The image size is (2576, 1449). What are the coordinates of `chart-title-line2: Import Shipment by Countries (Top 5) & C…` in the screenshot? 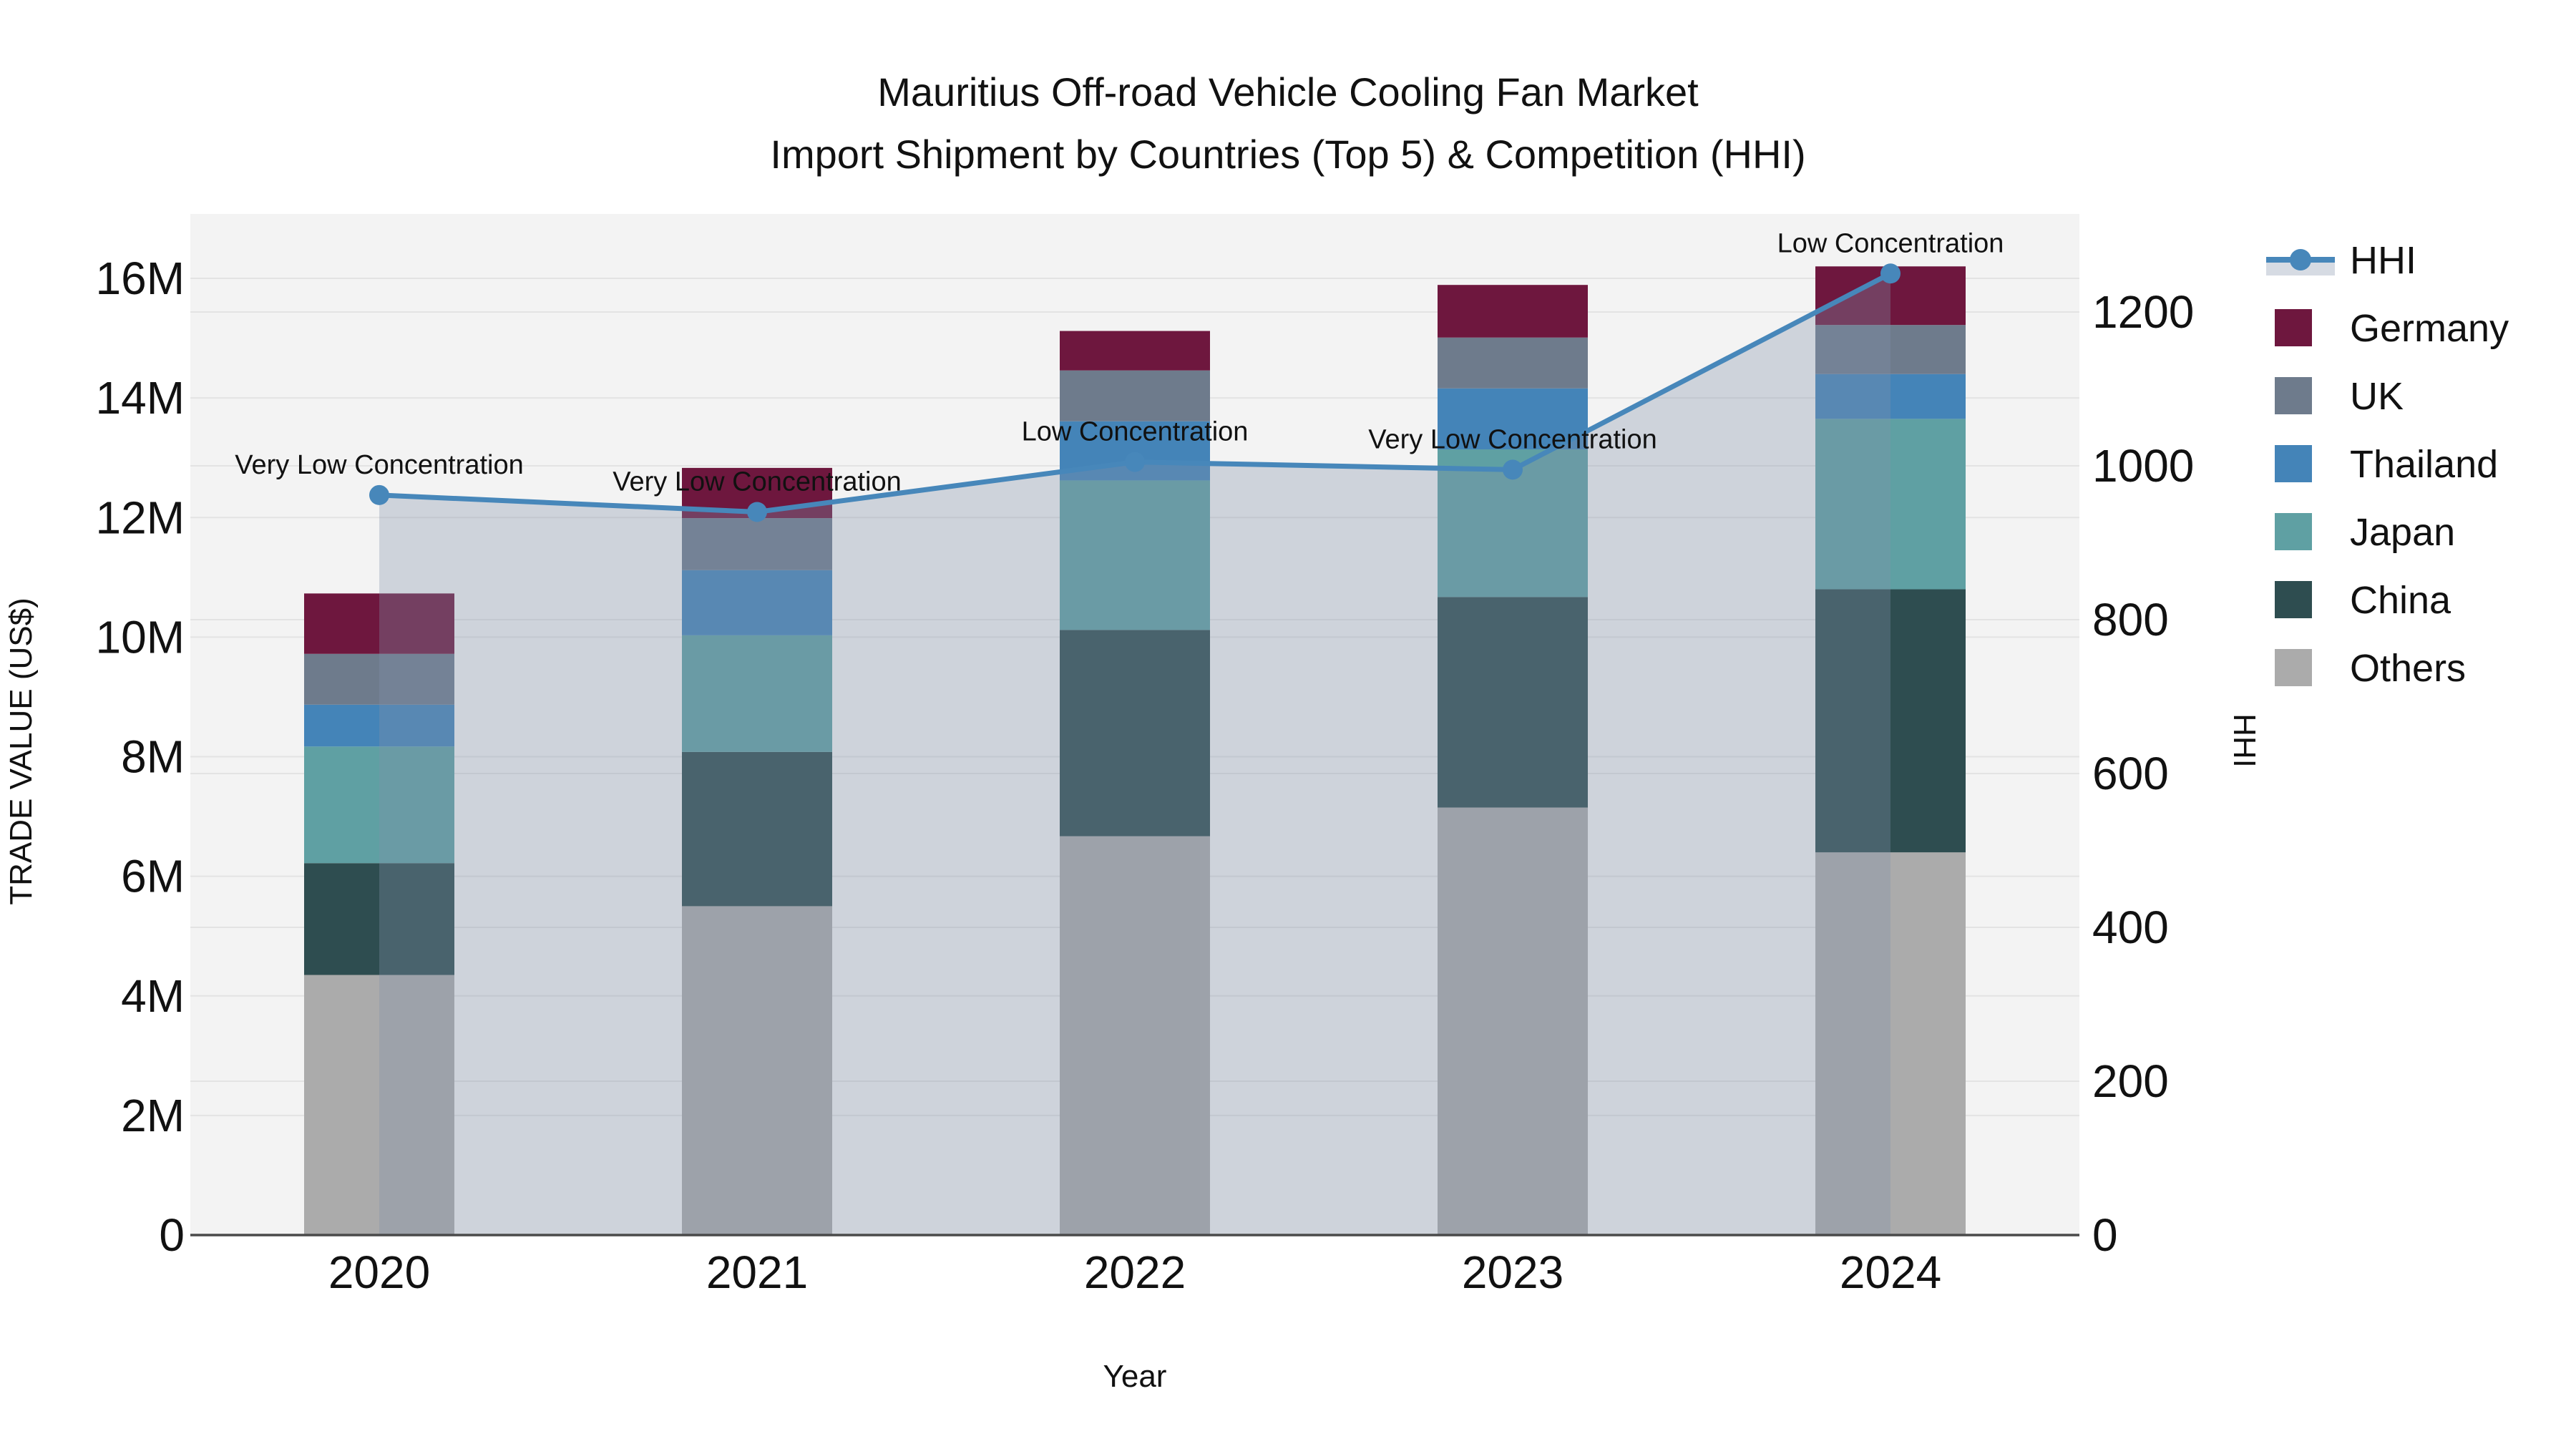 It's located at (1287, 154).